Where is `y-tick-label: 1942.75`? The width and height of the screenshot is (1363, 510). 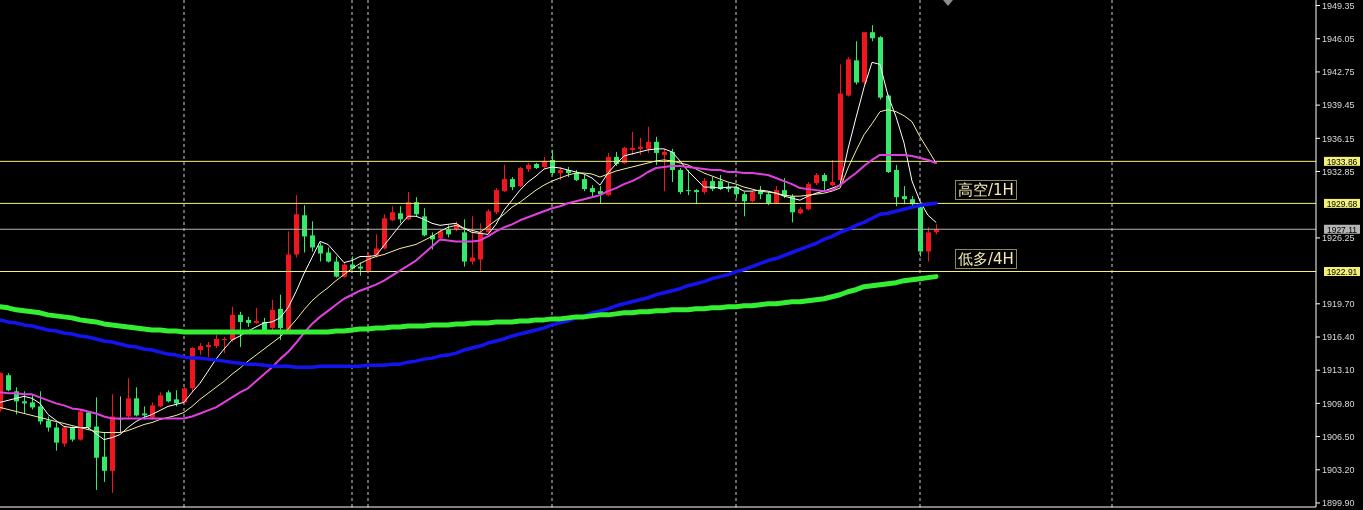 y-tick-label: 1942.75 is located at coordinates (1338, 72).